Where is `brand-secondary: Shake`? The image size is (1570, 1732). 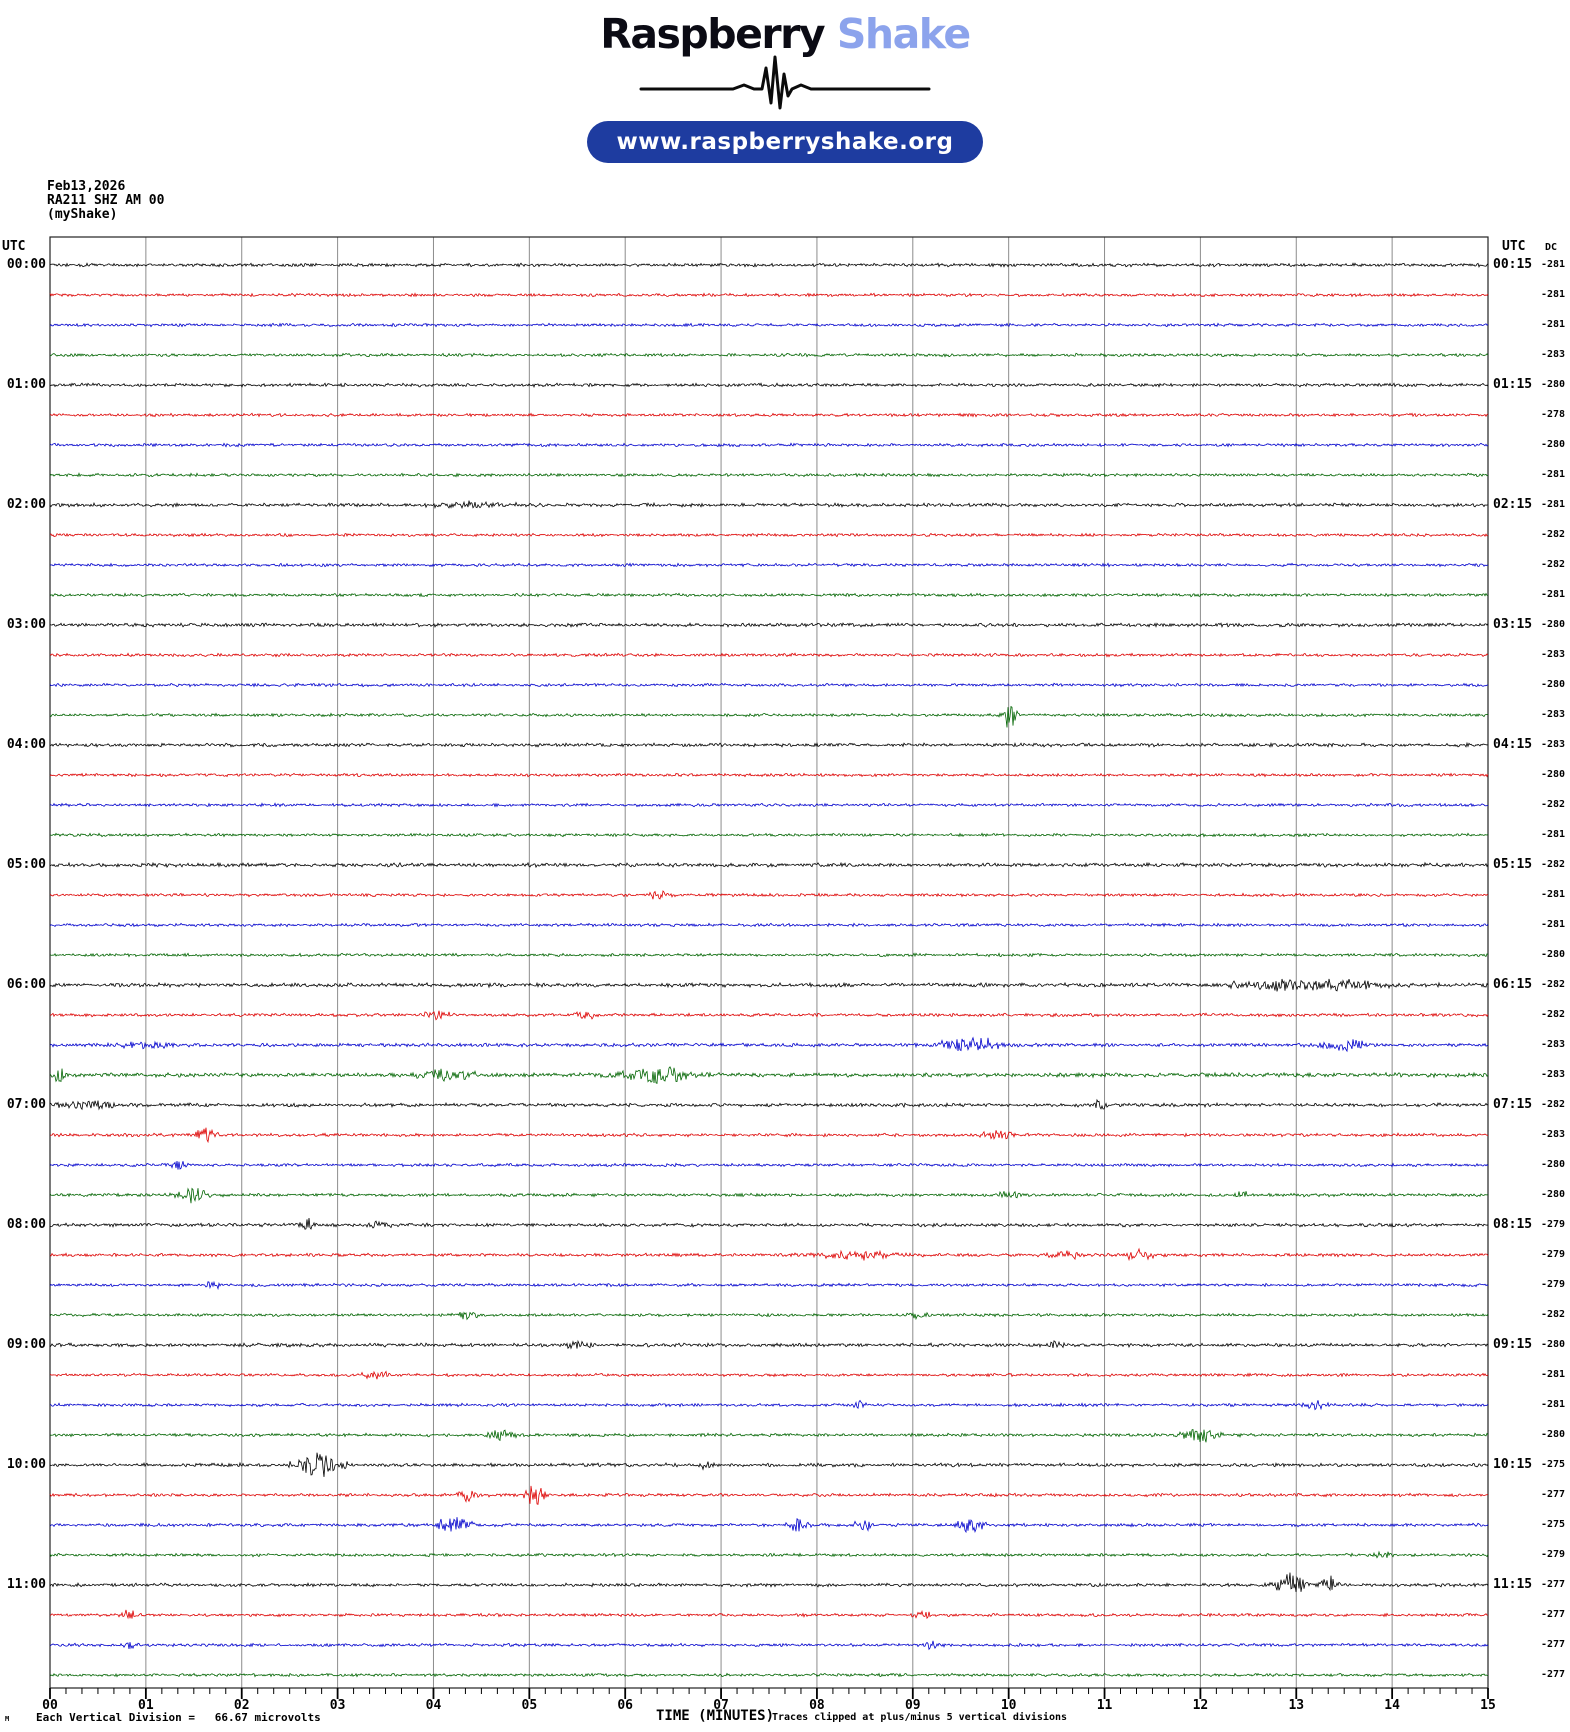 brand-secondary: Shake is located at coordinates (903, 34).